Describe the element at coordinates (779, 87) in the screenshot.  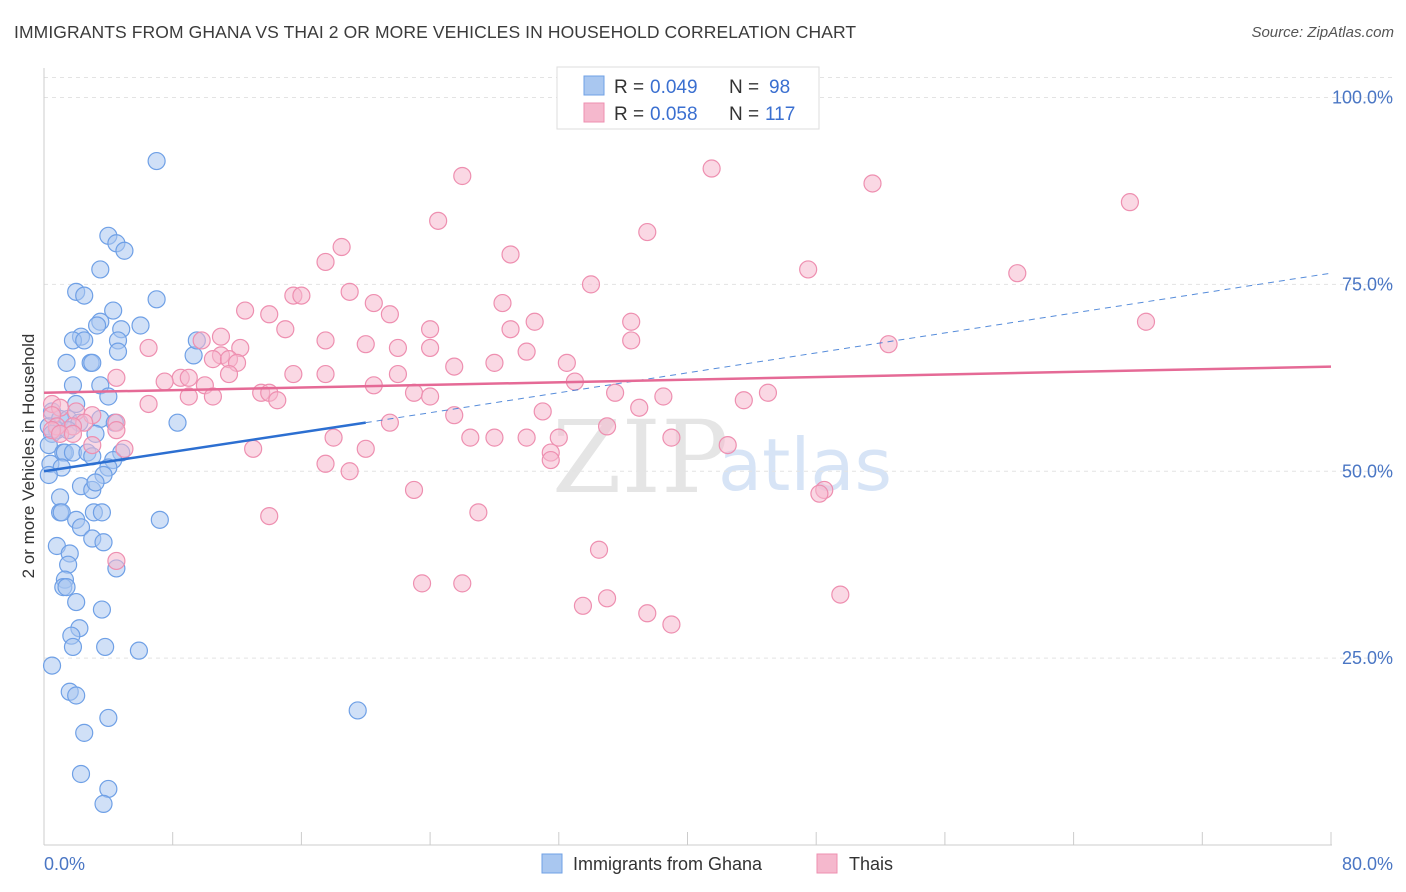
I see `legend-n-value-ghana: 98` at that location.